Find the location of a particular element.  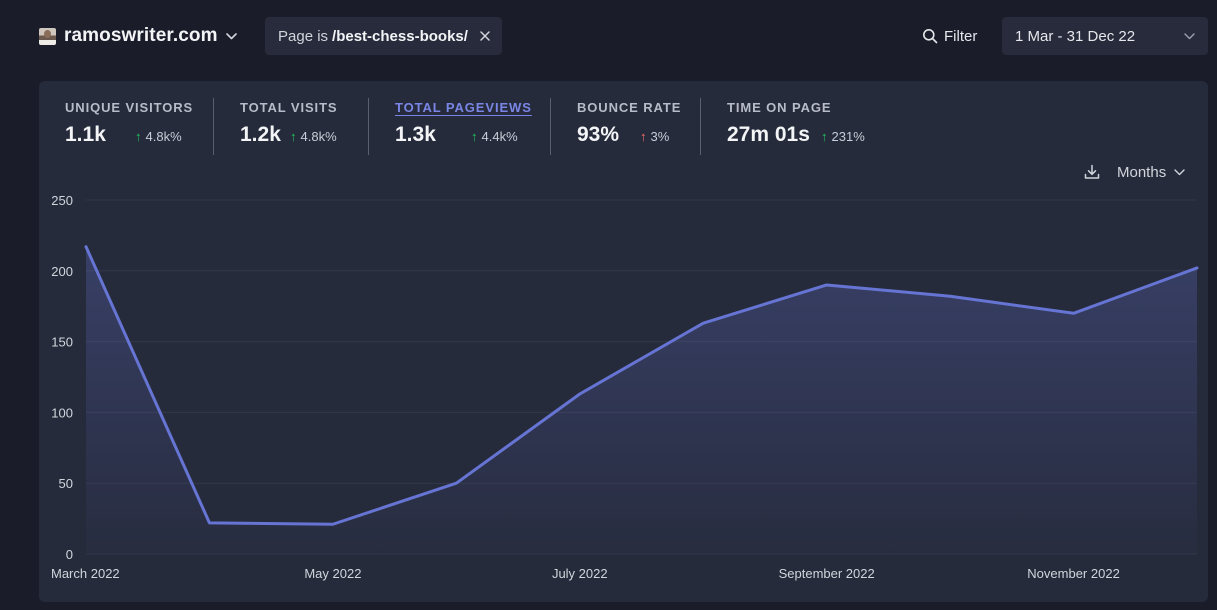

stat-total-visits: TOTAL VISITS 1.2k ↑ 4.8k% is located at coordinates (310, 127).